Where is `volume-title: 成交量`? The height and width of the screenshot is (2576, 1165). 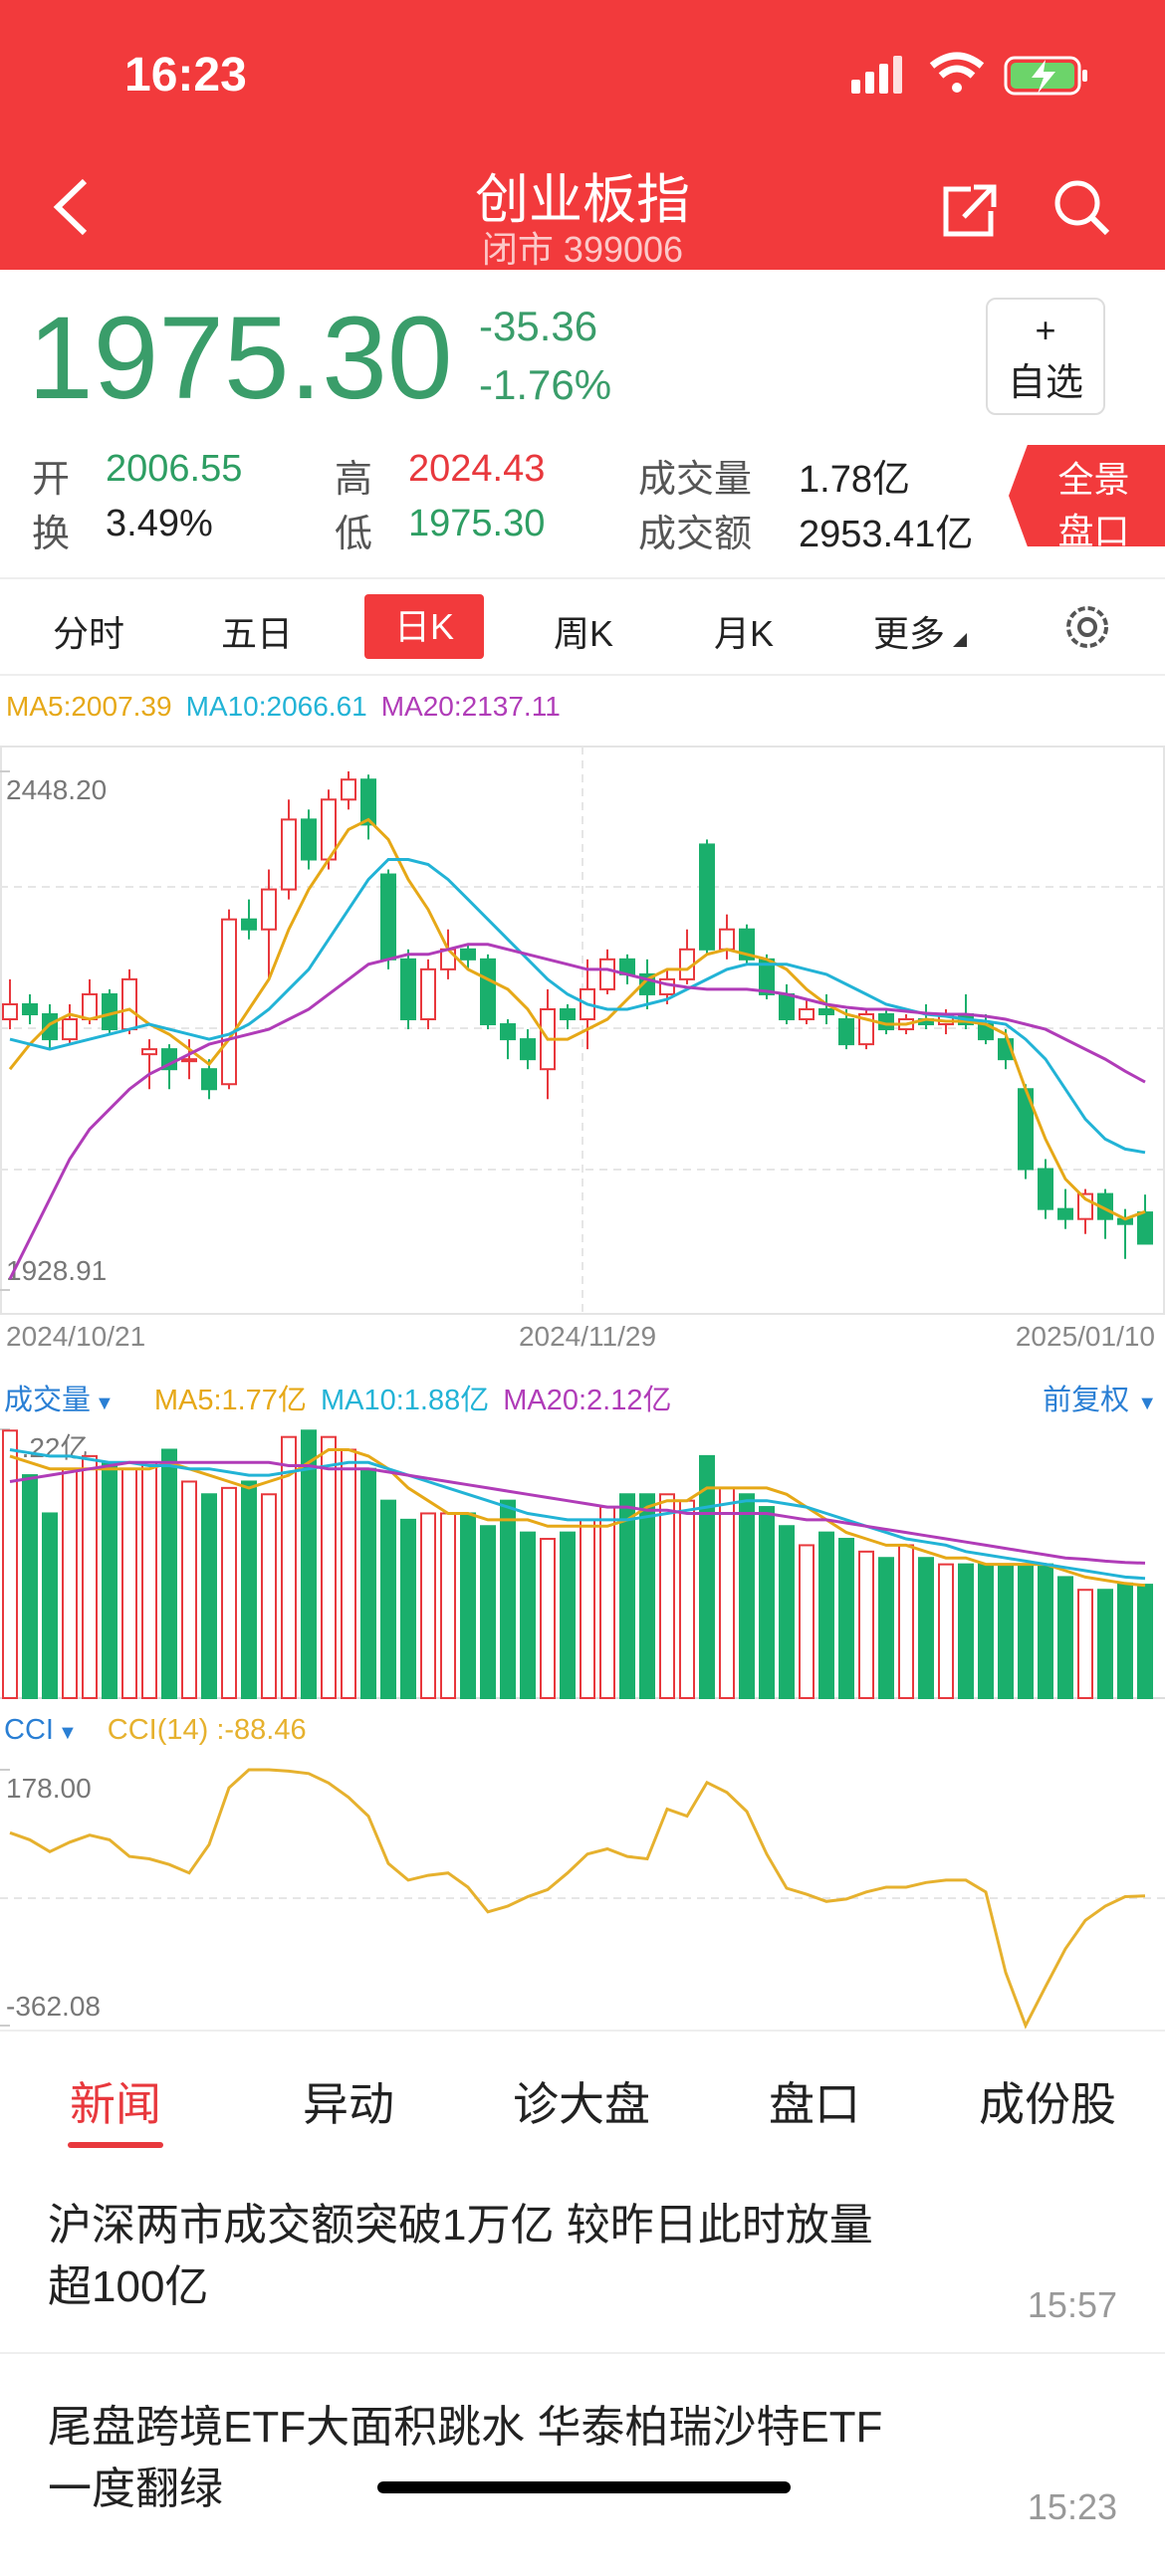 volume-title: 成交量 is located at coordinates (48, 1400).